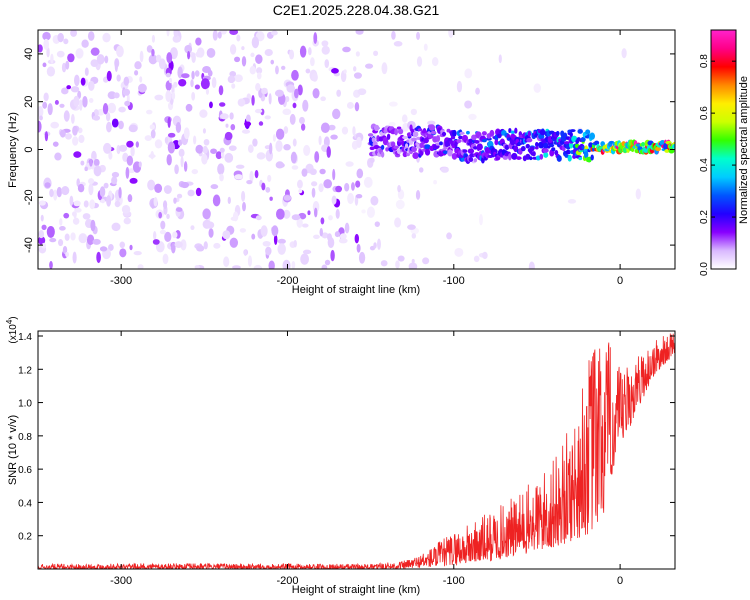 This screenshot has width=750, height=600. I want to click on y-tick-label: 0.4, so click(25, 503).